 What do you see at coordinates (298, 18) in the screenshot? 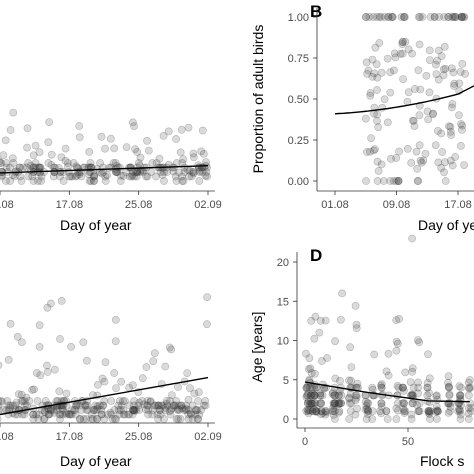
I see `y-tick-label: 1.00` at bounding box center [298, 18].